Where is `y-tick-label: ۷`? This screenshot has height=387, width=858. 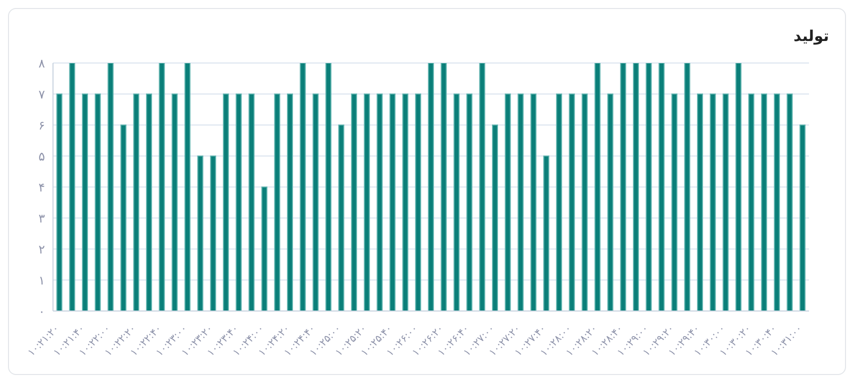 y-tick-label: ۷ is located at coordinates (42, 94).